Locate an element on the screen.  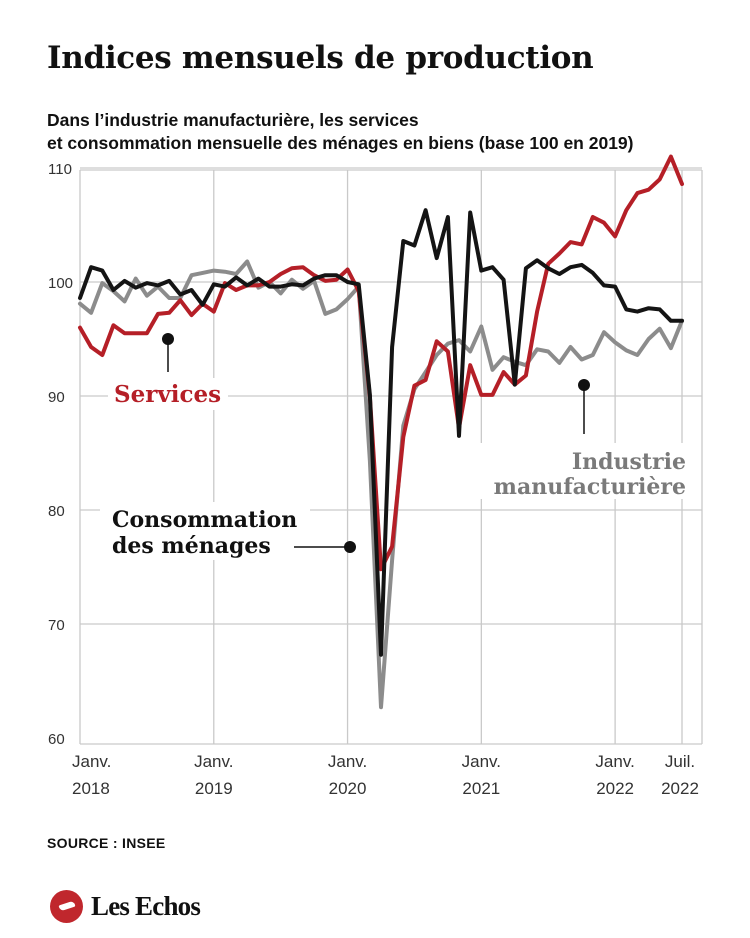
logo-text: Les Echos is located at coordinates (146, 906).